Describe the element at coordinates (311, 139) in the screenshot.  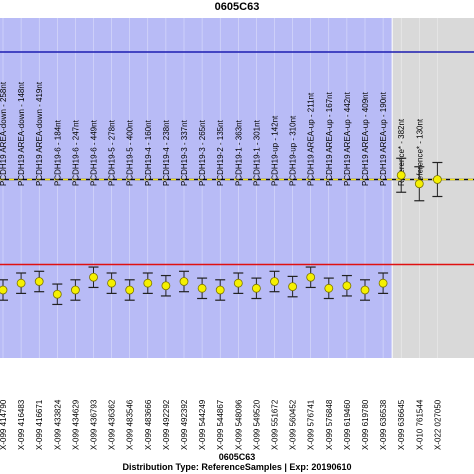
I see `probe-label: PCDH19 AREA-up - 211nt` at that location.